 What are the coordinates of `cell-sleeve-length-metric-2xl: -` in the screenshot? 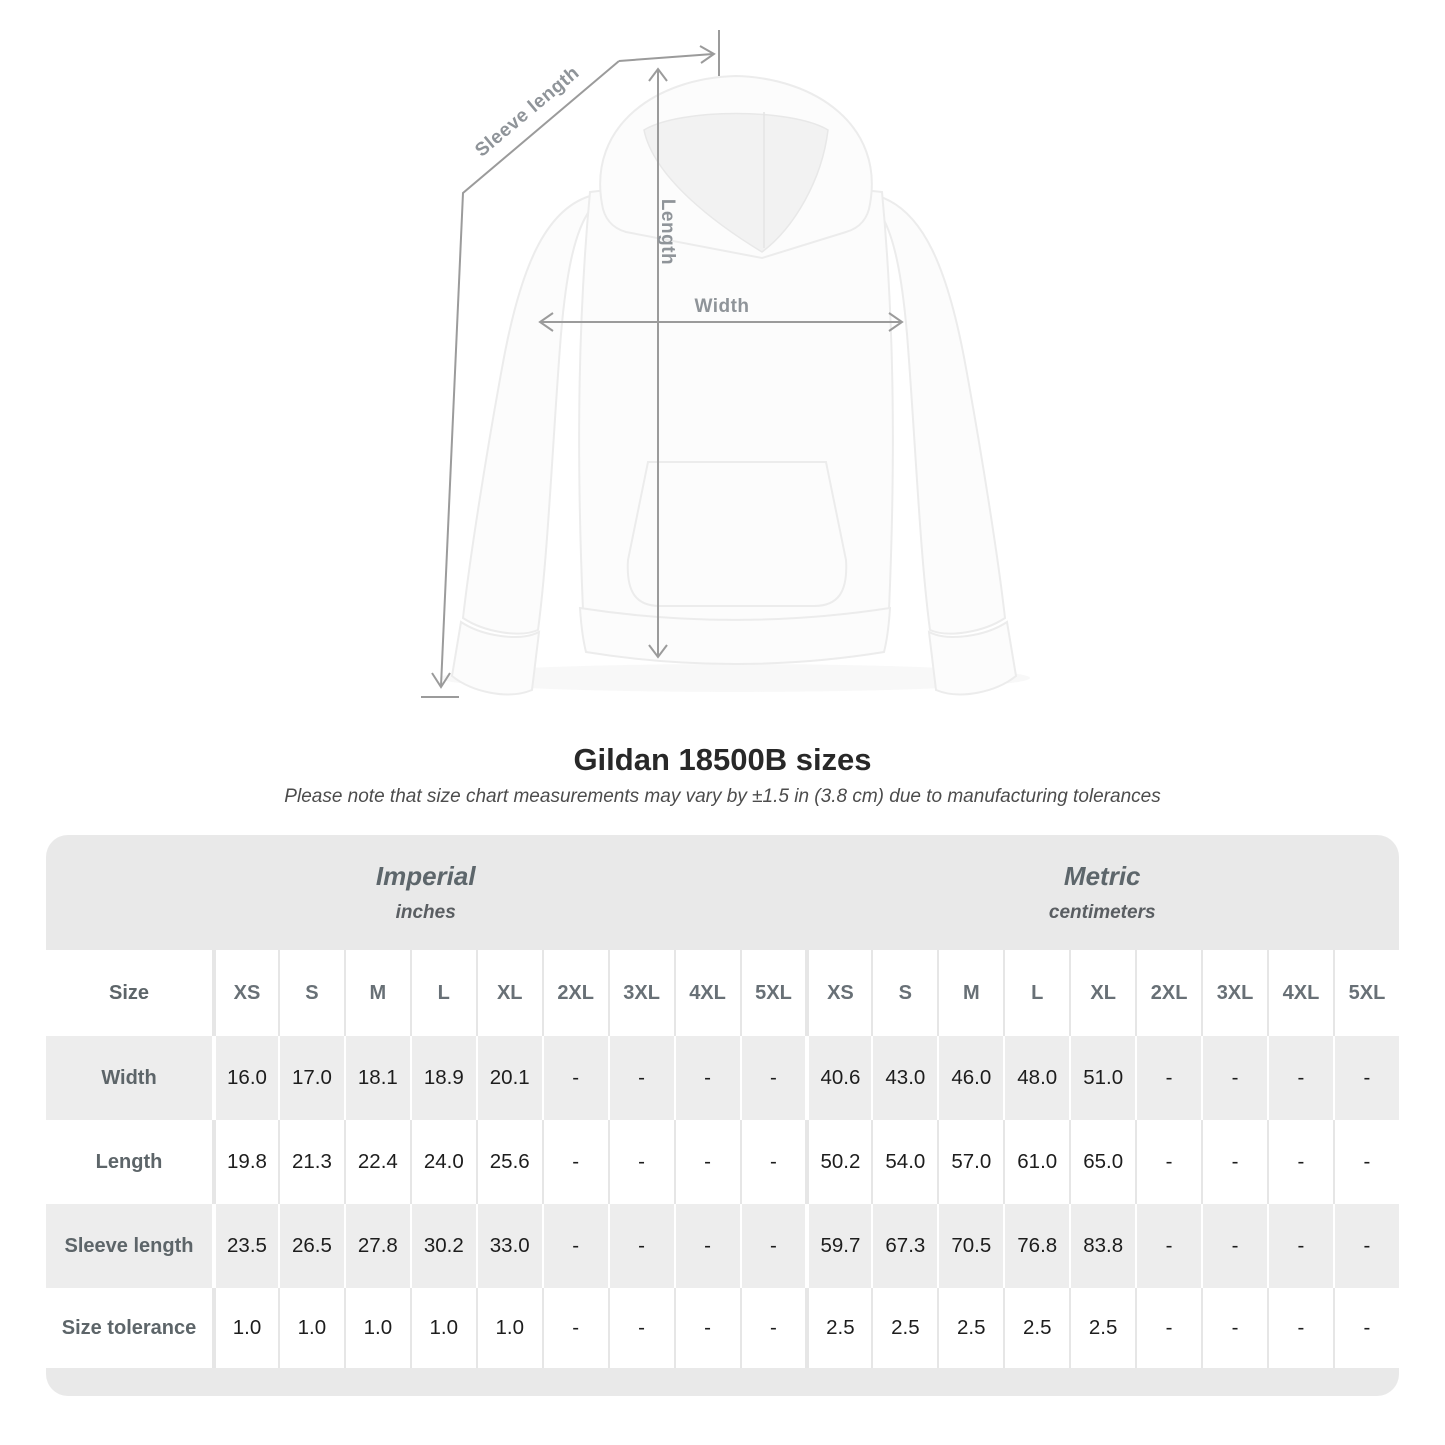 It's located at (1168, 1246).